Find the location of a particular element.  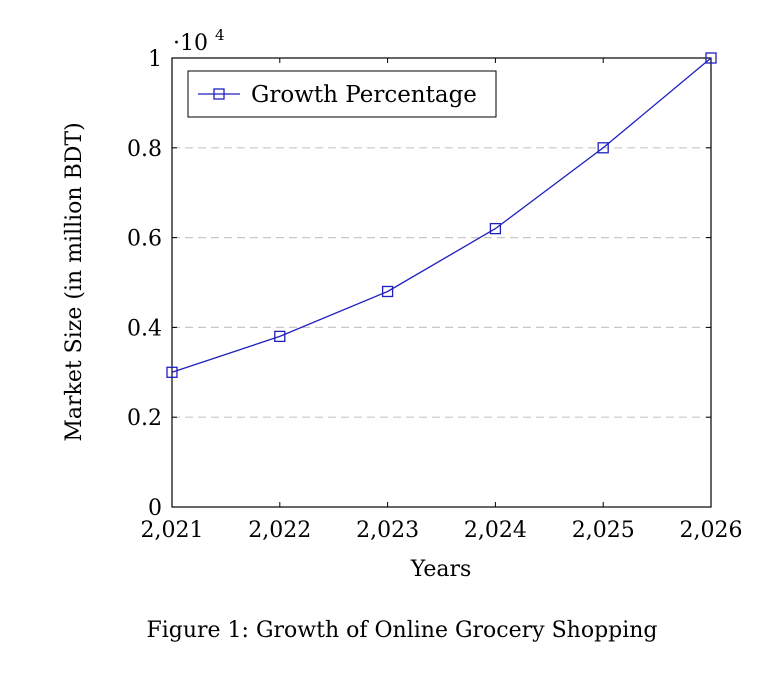

x-tick-label: 2,023 is located at coordinates (387, 530).